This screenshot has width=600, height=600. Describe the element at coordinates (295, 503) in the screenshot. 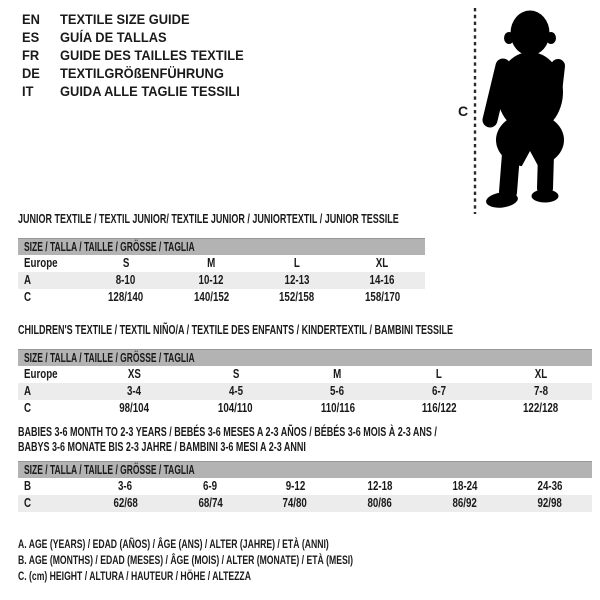

I see `table-cell: 74/80` at that location.